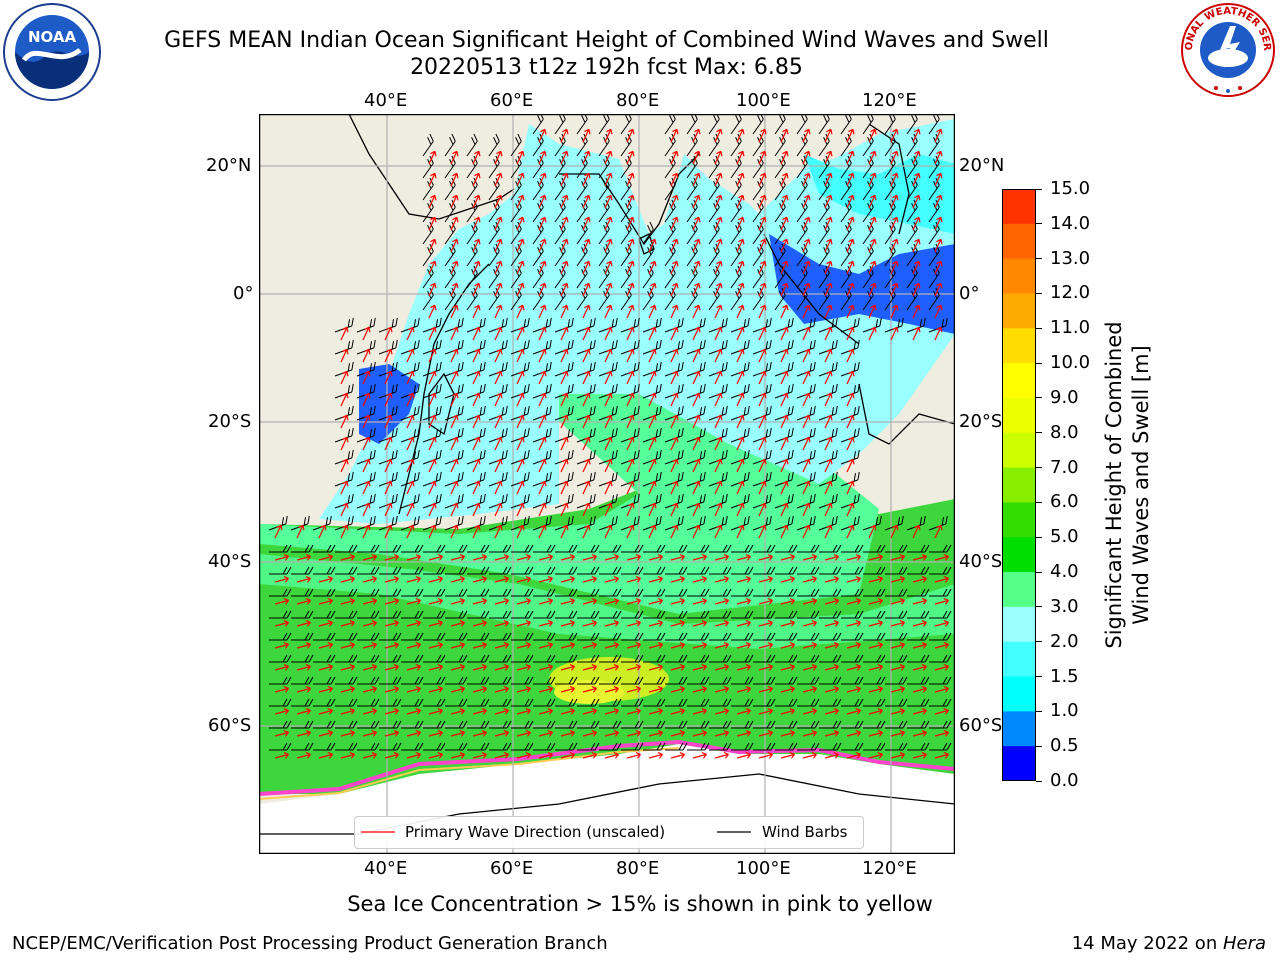 The width and height of the screenshot is (1280, 960). Describe the element at coordinates (606, 67) in the screenshot. I see `map-subtitle: 20220513 t12z 192h fcst Max: 6.85` at that location.